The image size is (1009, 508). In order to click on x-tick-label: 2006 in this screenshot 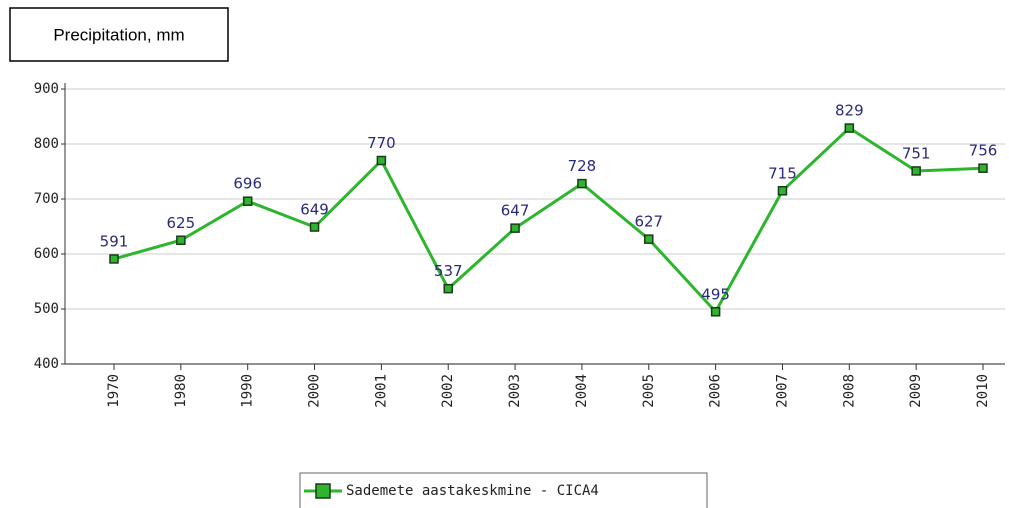, I will do `click(716, 391)`.